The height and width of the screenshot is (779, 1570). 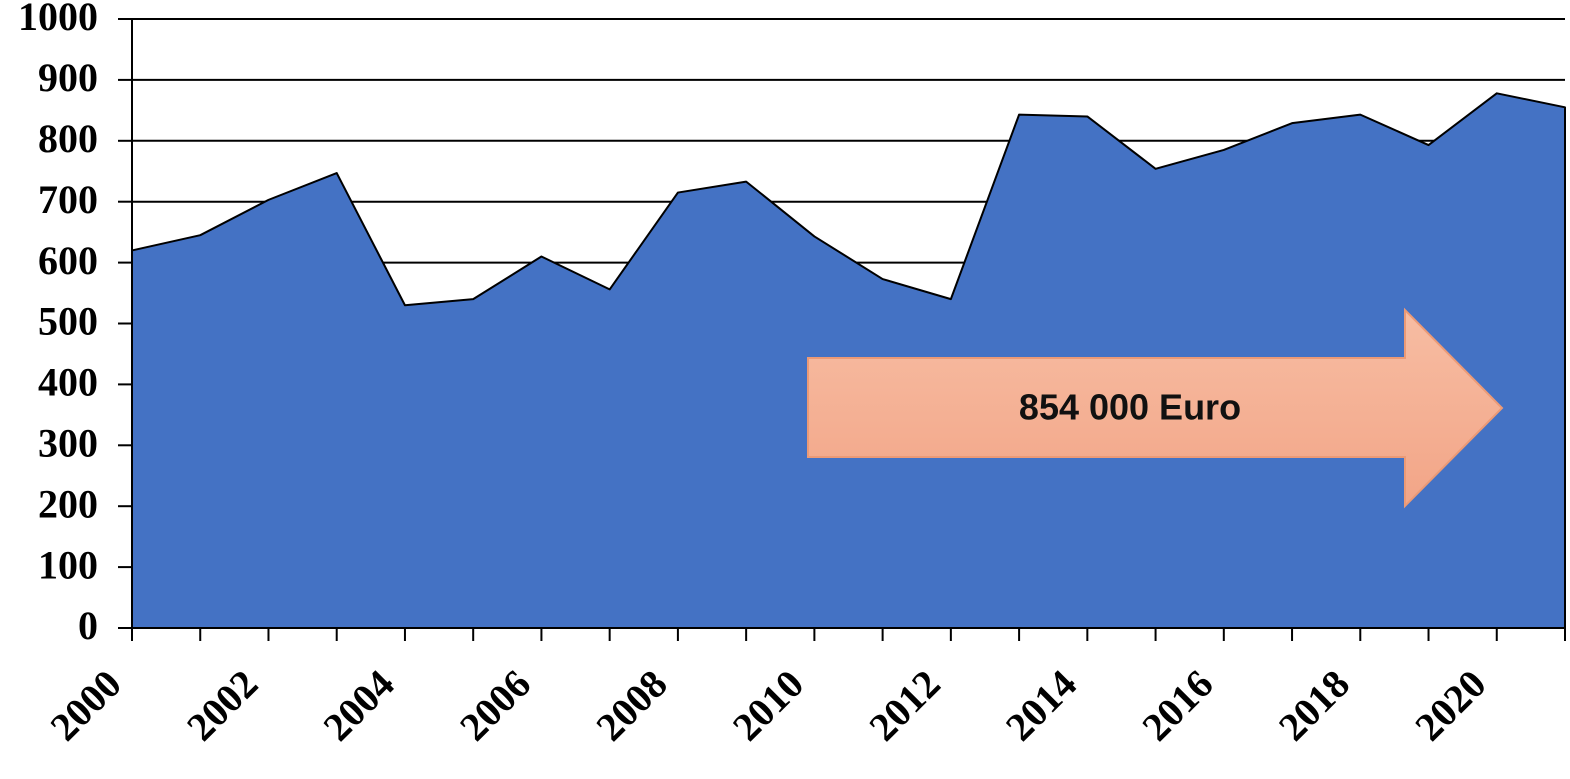 I want to click on x-tick-label: 2016, so click(x=1177, y=705).